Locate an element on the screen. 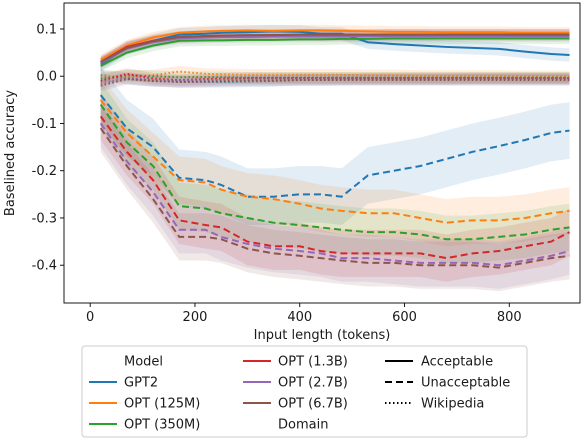 This screenshot has width=584, height=440. band-gpt2-wikipedia is located at coordinates (335, 78).